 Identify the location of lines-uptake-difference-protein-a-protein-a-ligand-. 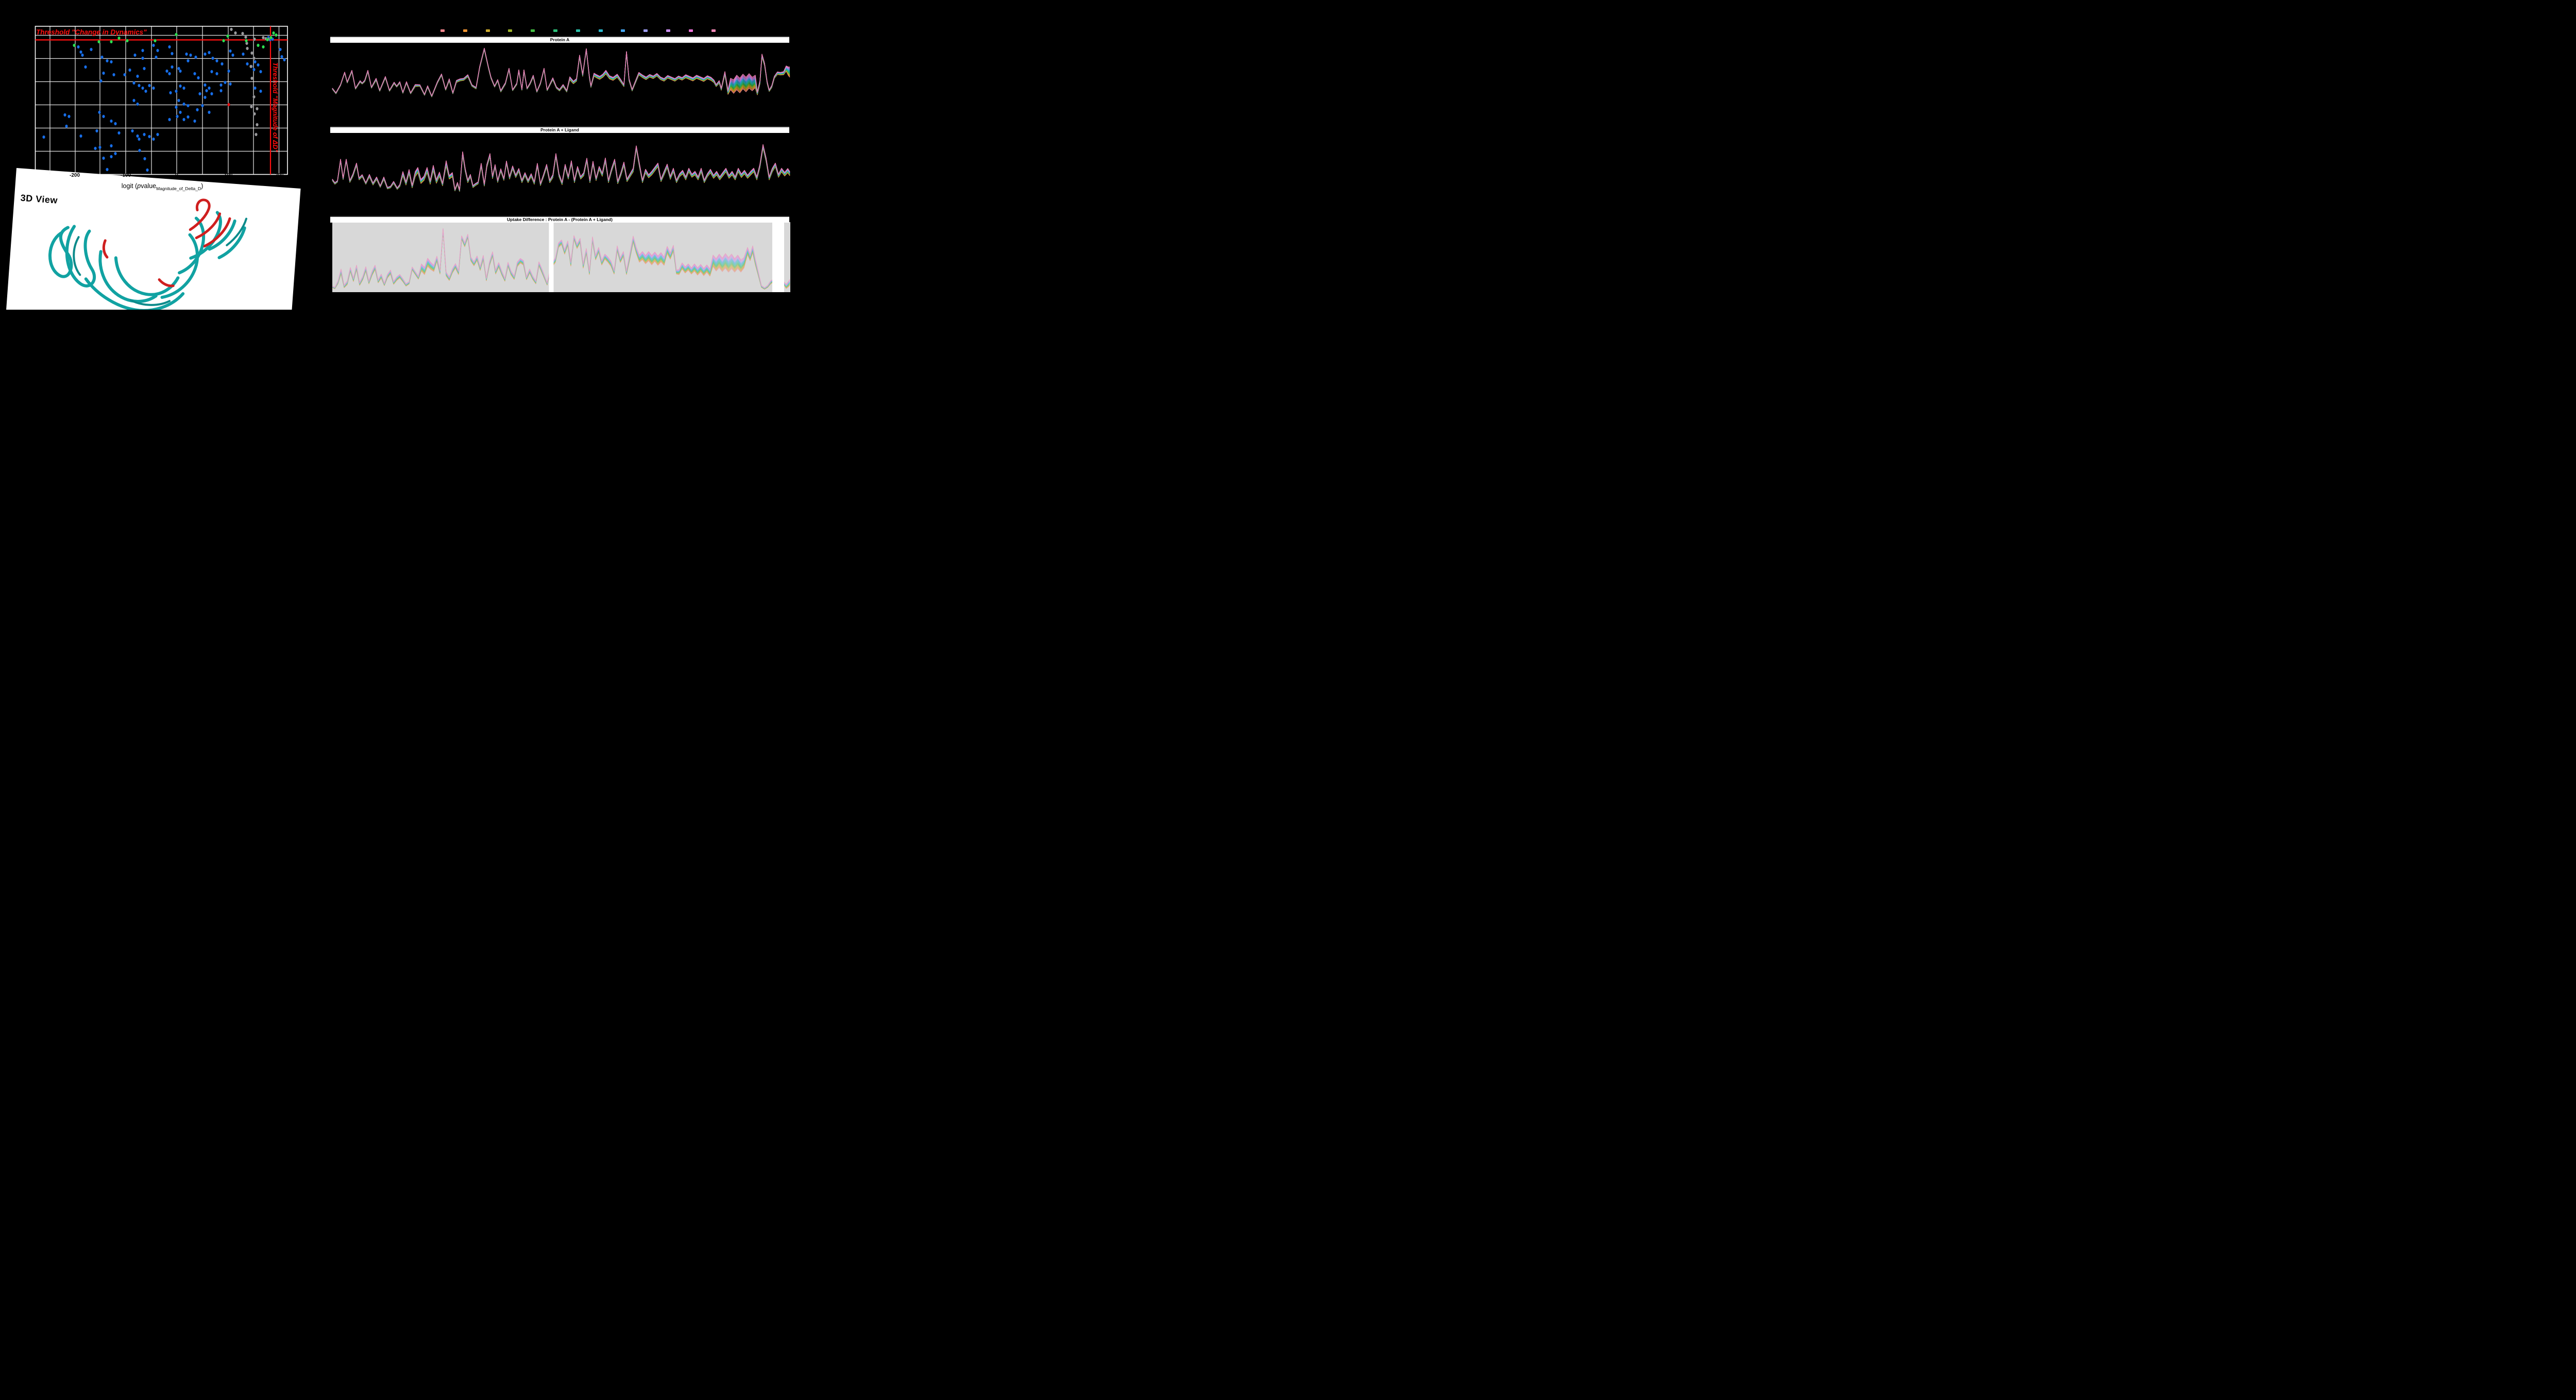
(561, 259).